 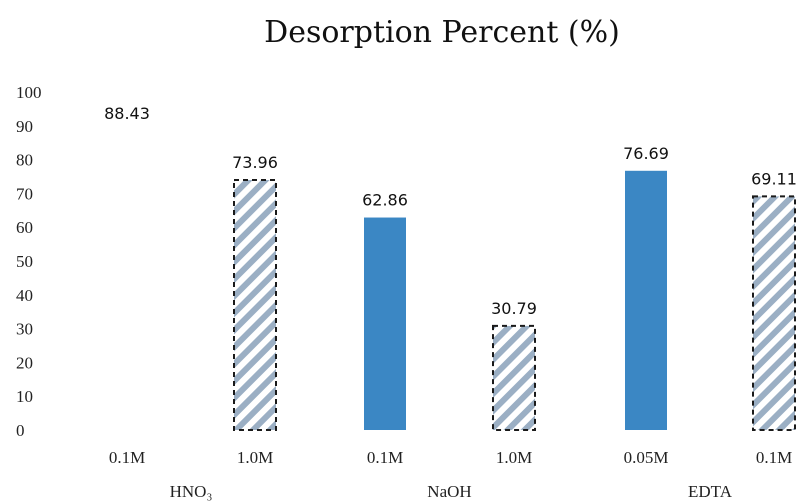 I want to click on data-label: 73.96, so click(x=255, y=162).